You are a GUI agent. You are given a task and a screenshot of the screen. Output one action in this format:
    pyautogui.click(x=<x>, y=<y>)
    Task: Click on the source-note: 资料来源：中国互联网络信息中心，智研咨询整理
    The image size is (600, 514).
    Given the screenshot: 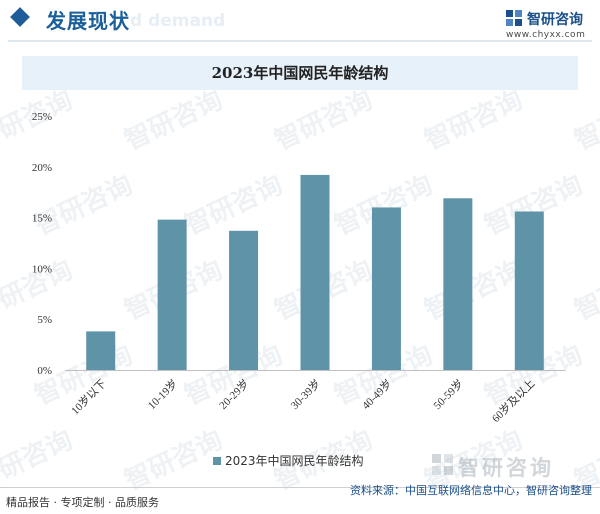 What is the action you would take?
    pyautogui.click(x=471, y=490)
    